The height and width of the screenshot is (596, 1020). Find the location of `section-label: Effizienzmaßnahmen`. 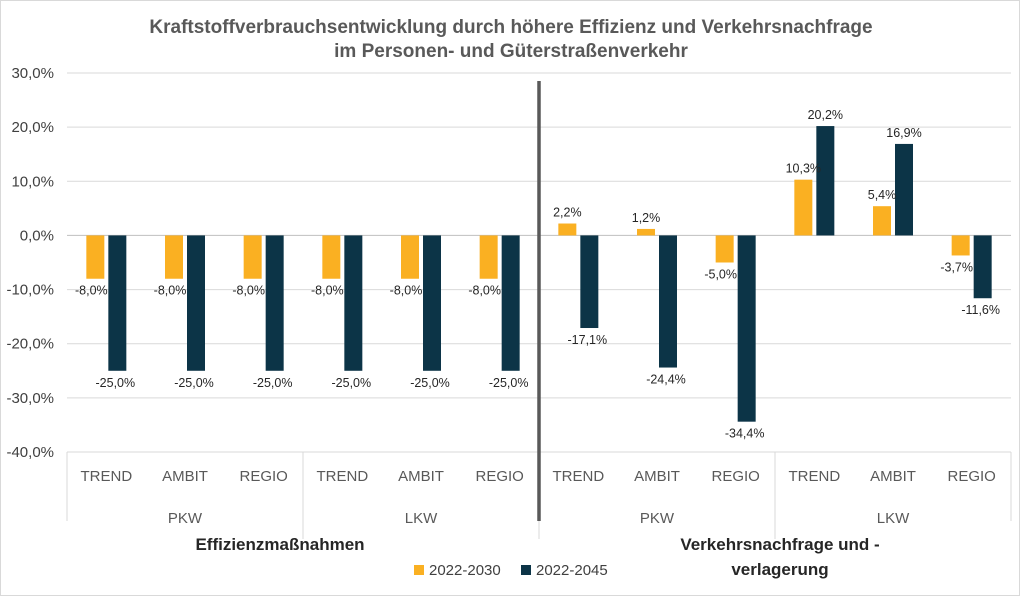

section-label: Effizienzmaßnahmen is located at coordinates (279, 544).